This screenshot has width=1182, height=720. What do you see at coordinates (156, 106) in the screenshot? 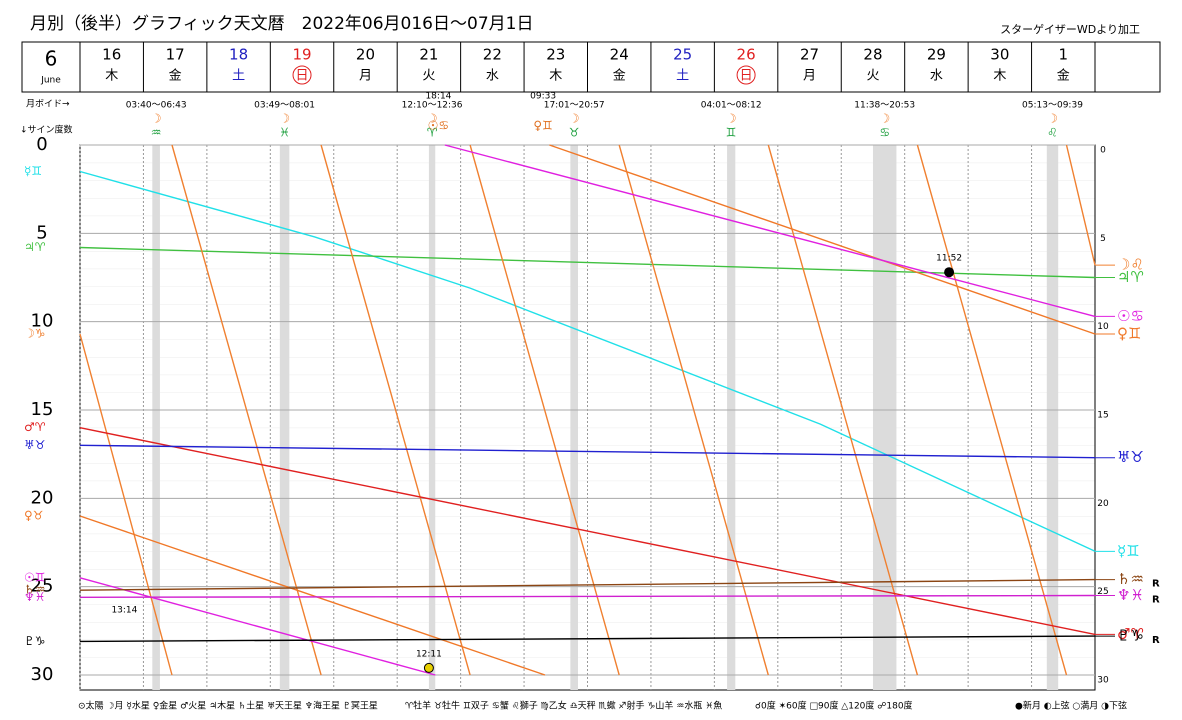
I see `void-time: 03:40〜06:43` at bounding box center [156, 106].